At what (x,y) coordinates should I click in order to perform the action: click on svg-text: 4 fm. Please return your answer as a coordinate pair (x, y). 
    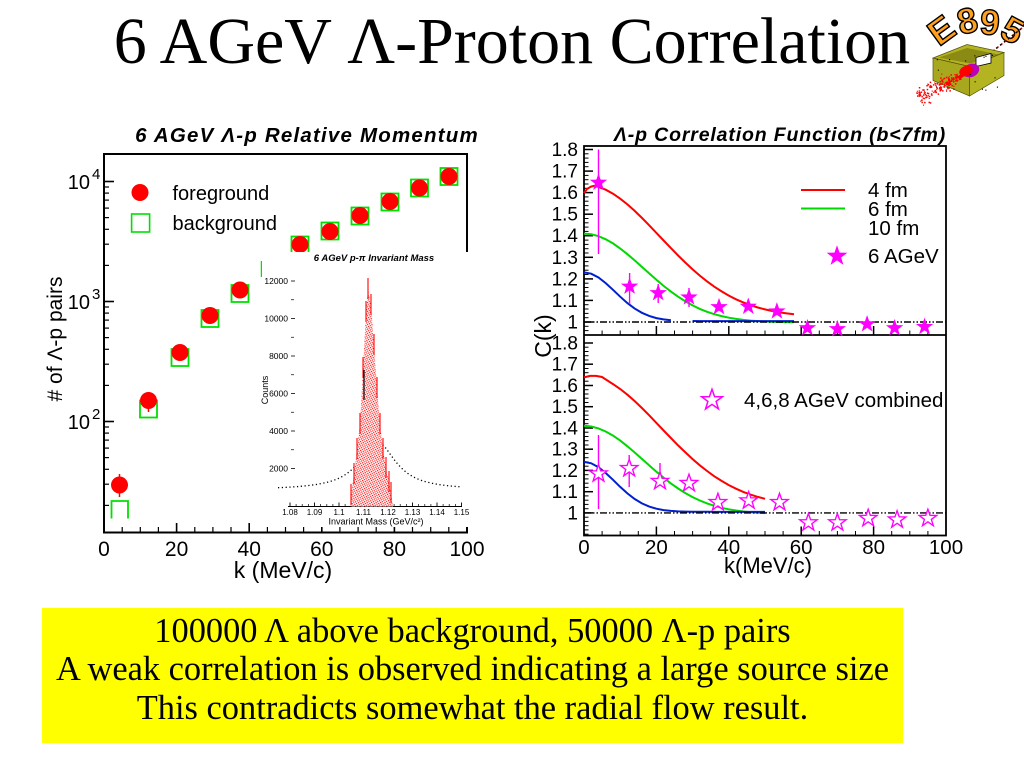
    Looking at the image, I should click on (888, 190).